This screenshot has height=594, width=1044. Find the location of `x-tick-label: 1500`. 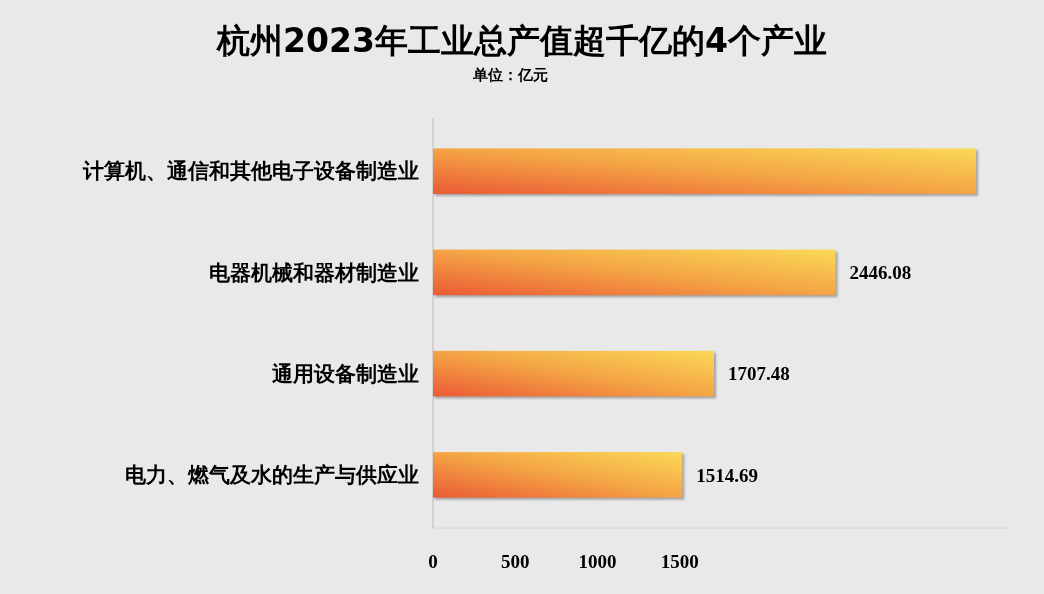

x-tick-label: 1500 is located at coordinates (679, 561).